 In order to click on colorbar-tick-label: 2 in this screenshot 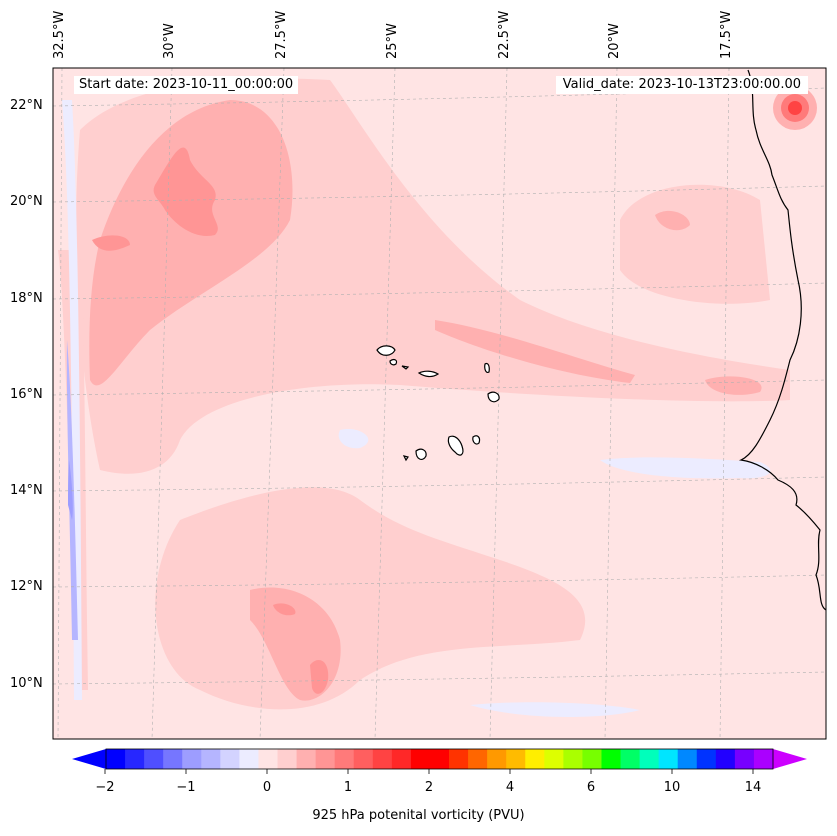, I will do `click(429, 787)`.